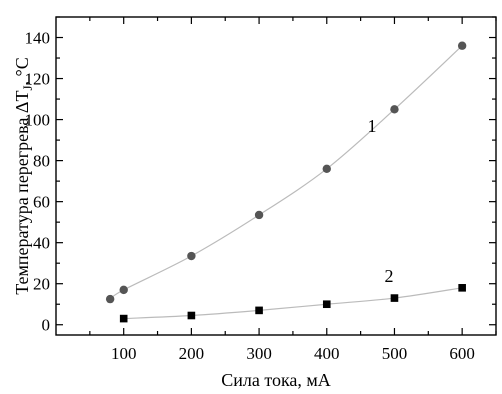 The width and height of the screenshot is (502, 394). What do you see at coordinates (389, 276) in the screenshot?
I see `curve-label-2: 2` at bounding box center [389, 276].